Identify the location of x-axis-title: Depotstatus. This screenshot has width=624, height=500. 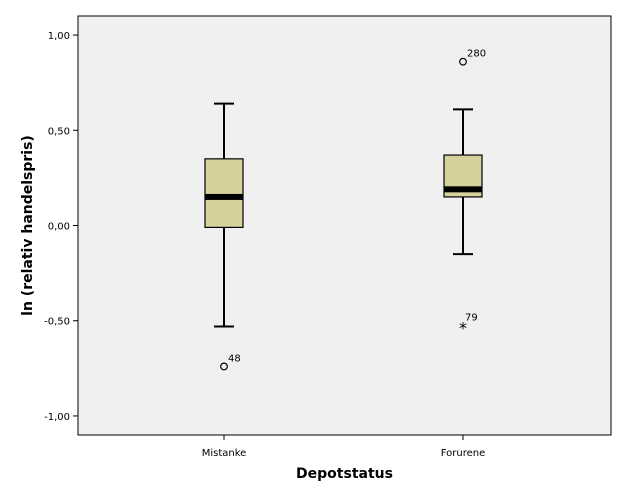
(344, 474).